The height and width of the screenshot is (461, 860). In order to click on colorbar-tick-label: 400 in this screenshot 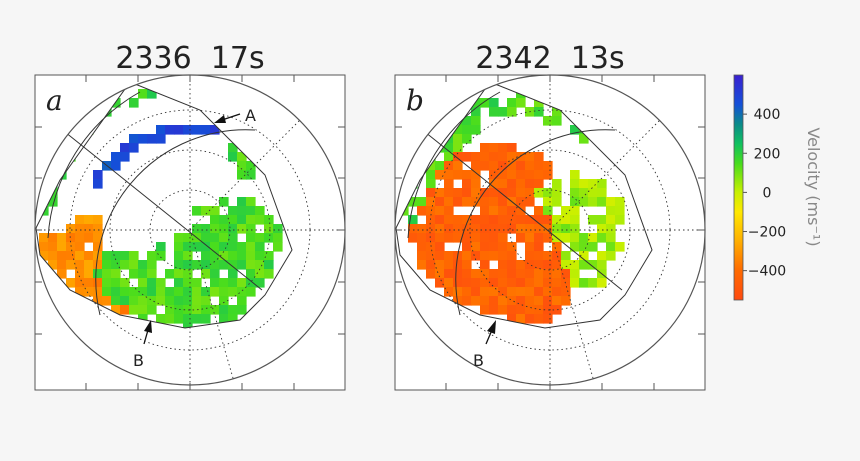, I will do `click(767, 115)`.